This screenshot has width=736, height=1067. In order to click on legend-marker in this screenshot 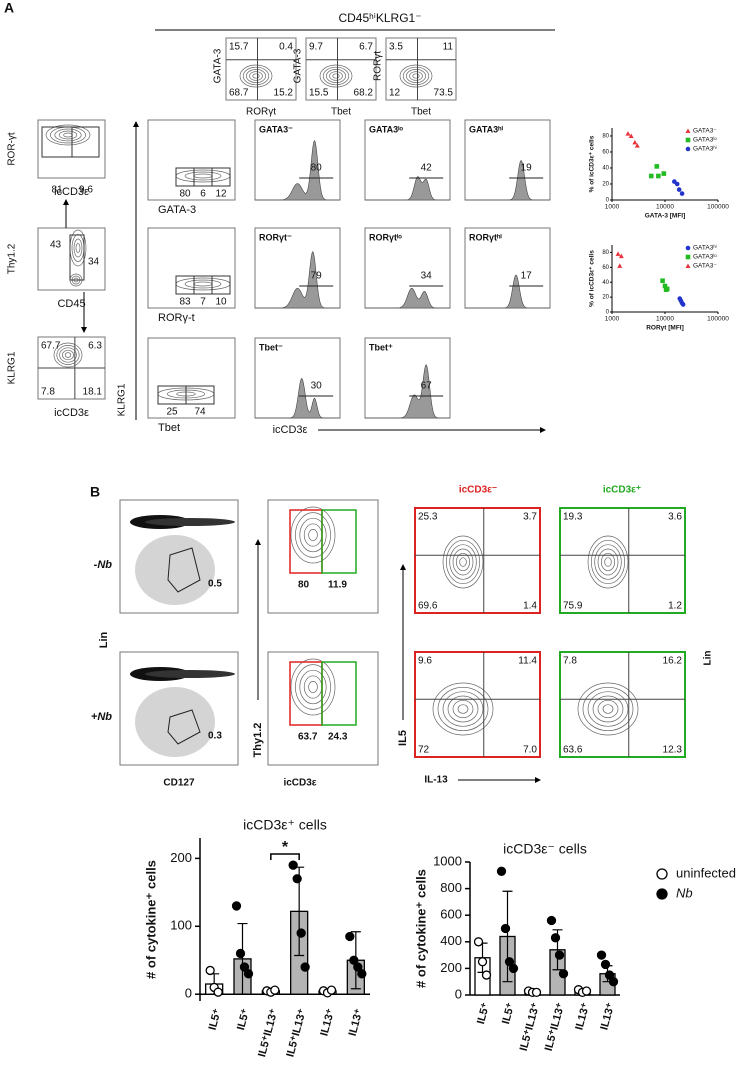, I will do `click(662, 874)`.